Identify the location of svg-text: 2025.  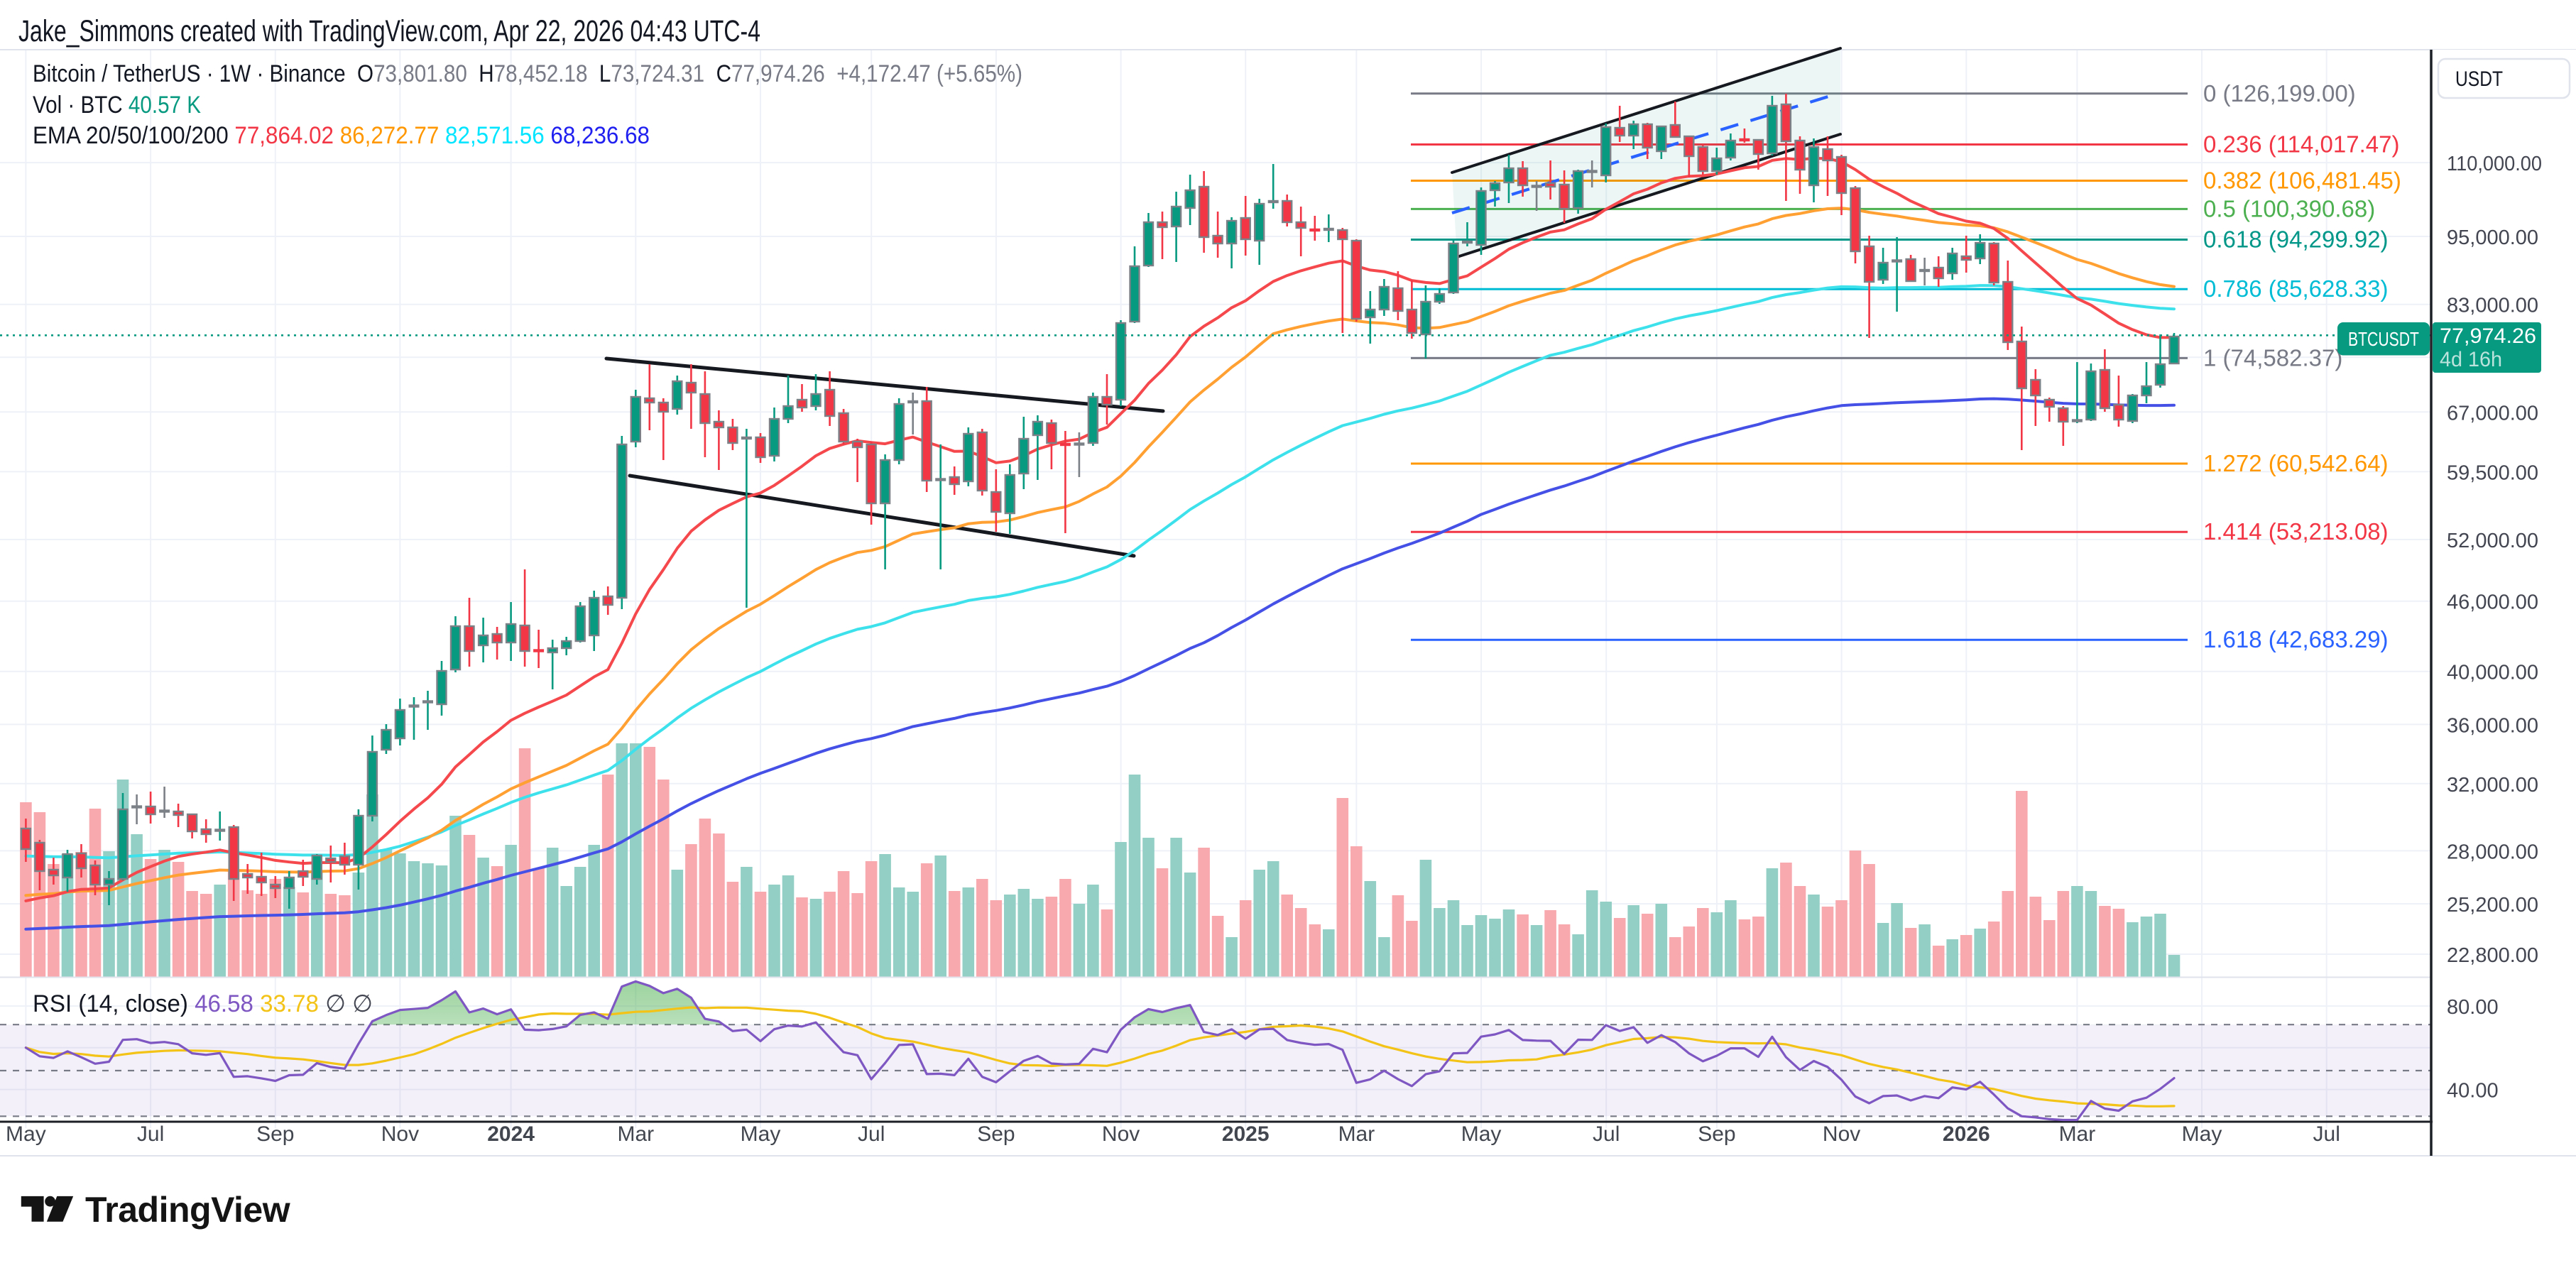
(1246, 1134).